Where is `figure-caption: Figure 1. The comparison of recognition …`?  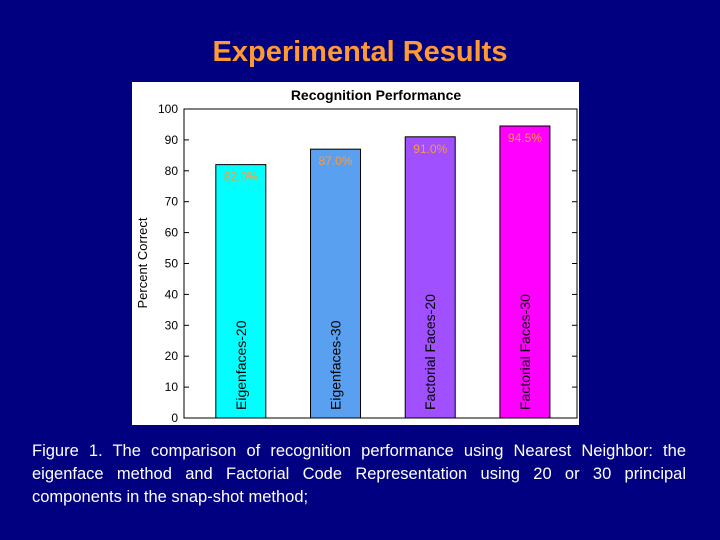
figure-caption: Figure 1. The comparison of recognition … is located at coordinates (359, 474).